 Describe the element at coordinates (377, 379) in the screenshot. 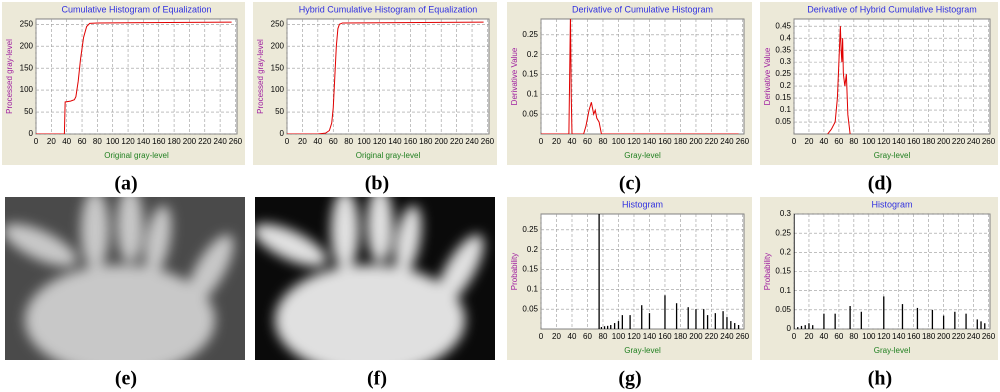

I see `panel-label: (f)` at that location.